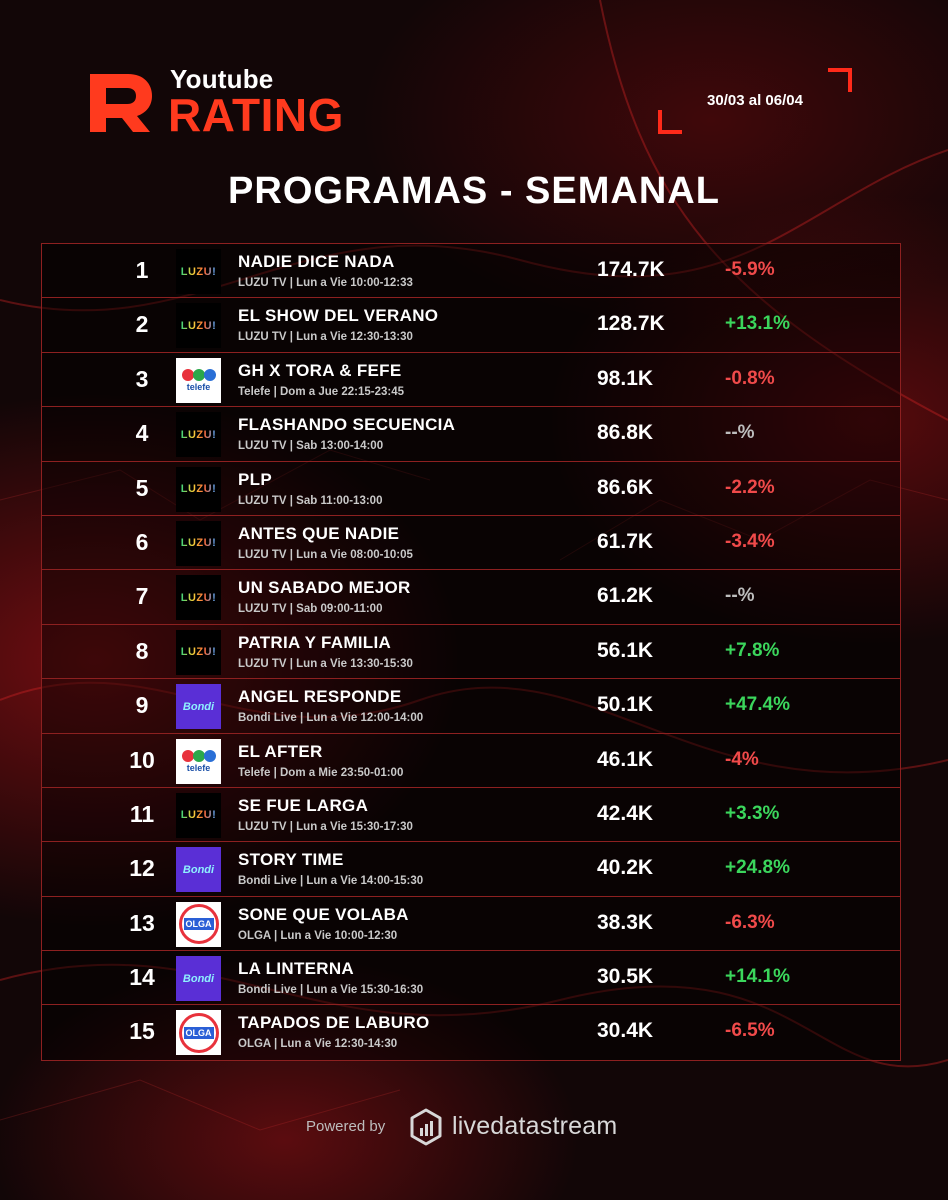 Image resolution: width=948 pixels, height=1200 pixels. What do you see at coordinates (255, 479) in the screenshot?
I see `program-name: PLP` at bounding box center [255, 479].